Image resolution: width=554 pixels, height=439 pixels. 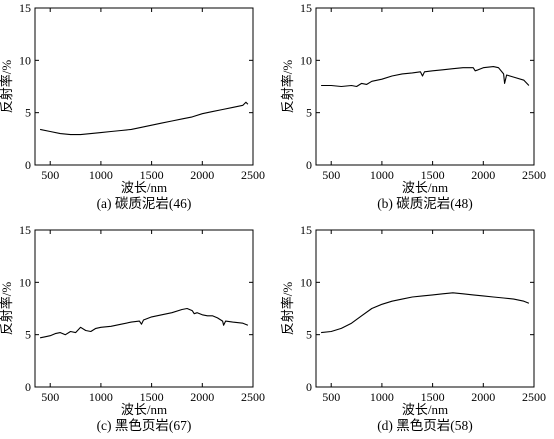 I want to click on chart-caption: (a) 碳质泥岩(46), so click(x=144, y=203).